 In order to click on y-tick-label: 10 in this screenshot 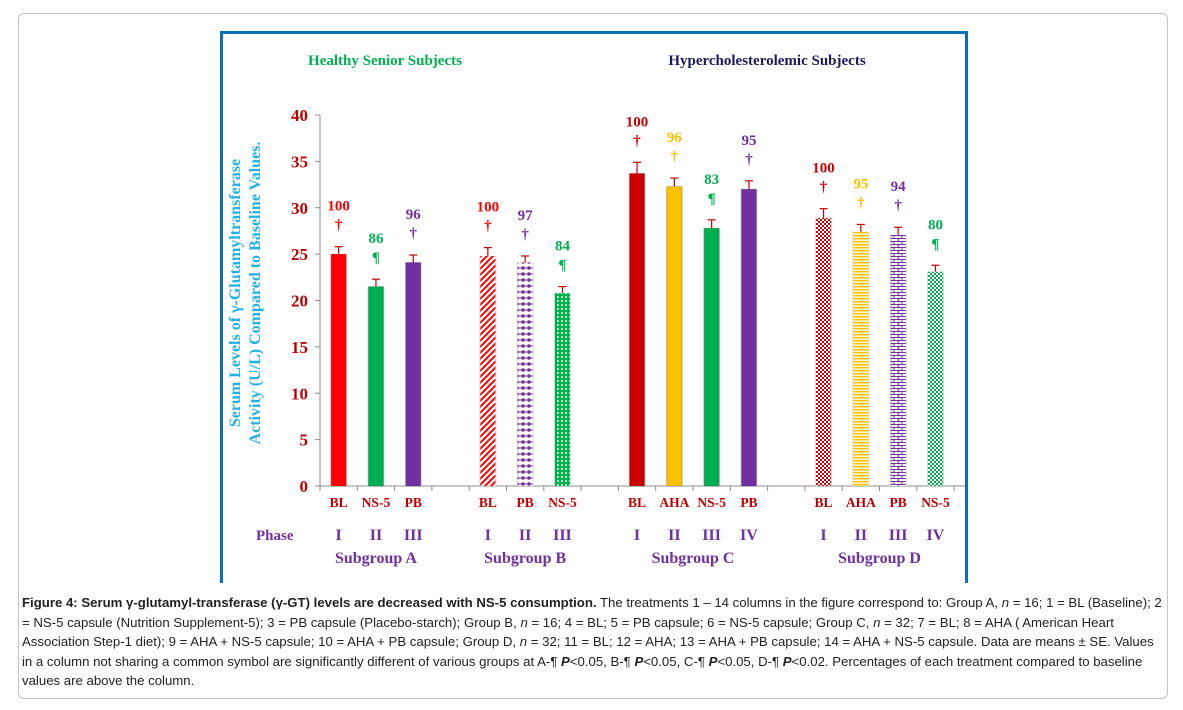, I will do `click(299, 393)`.